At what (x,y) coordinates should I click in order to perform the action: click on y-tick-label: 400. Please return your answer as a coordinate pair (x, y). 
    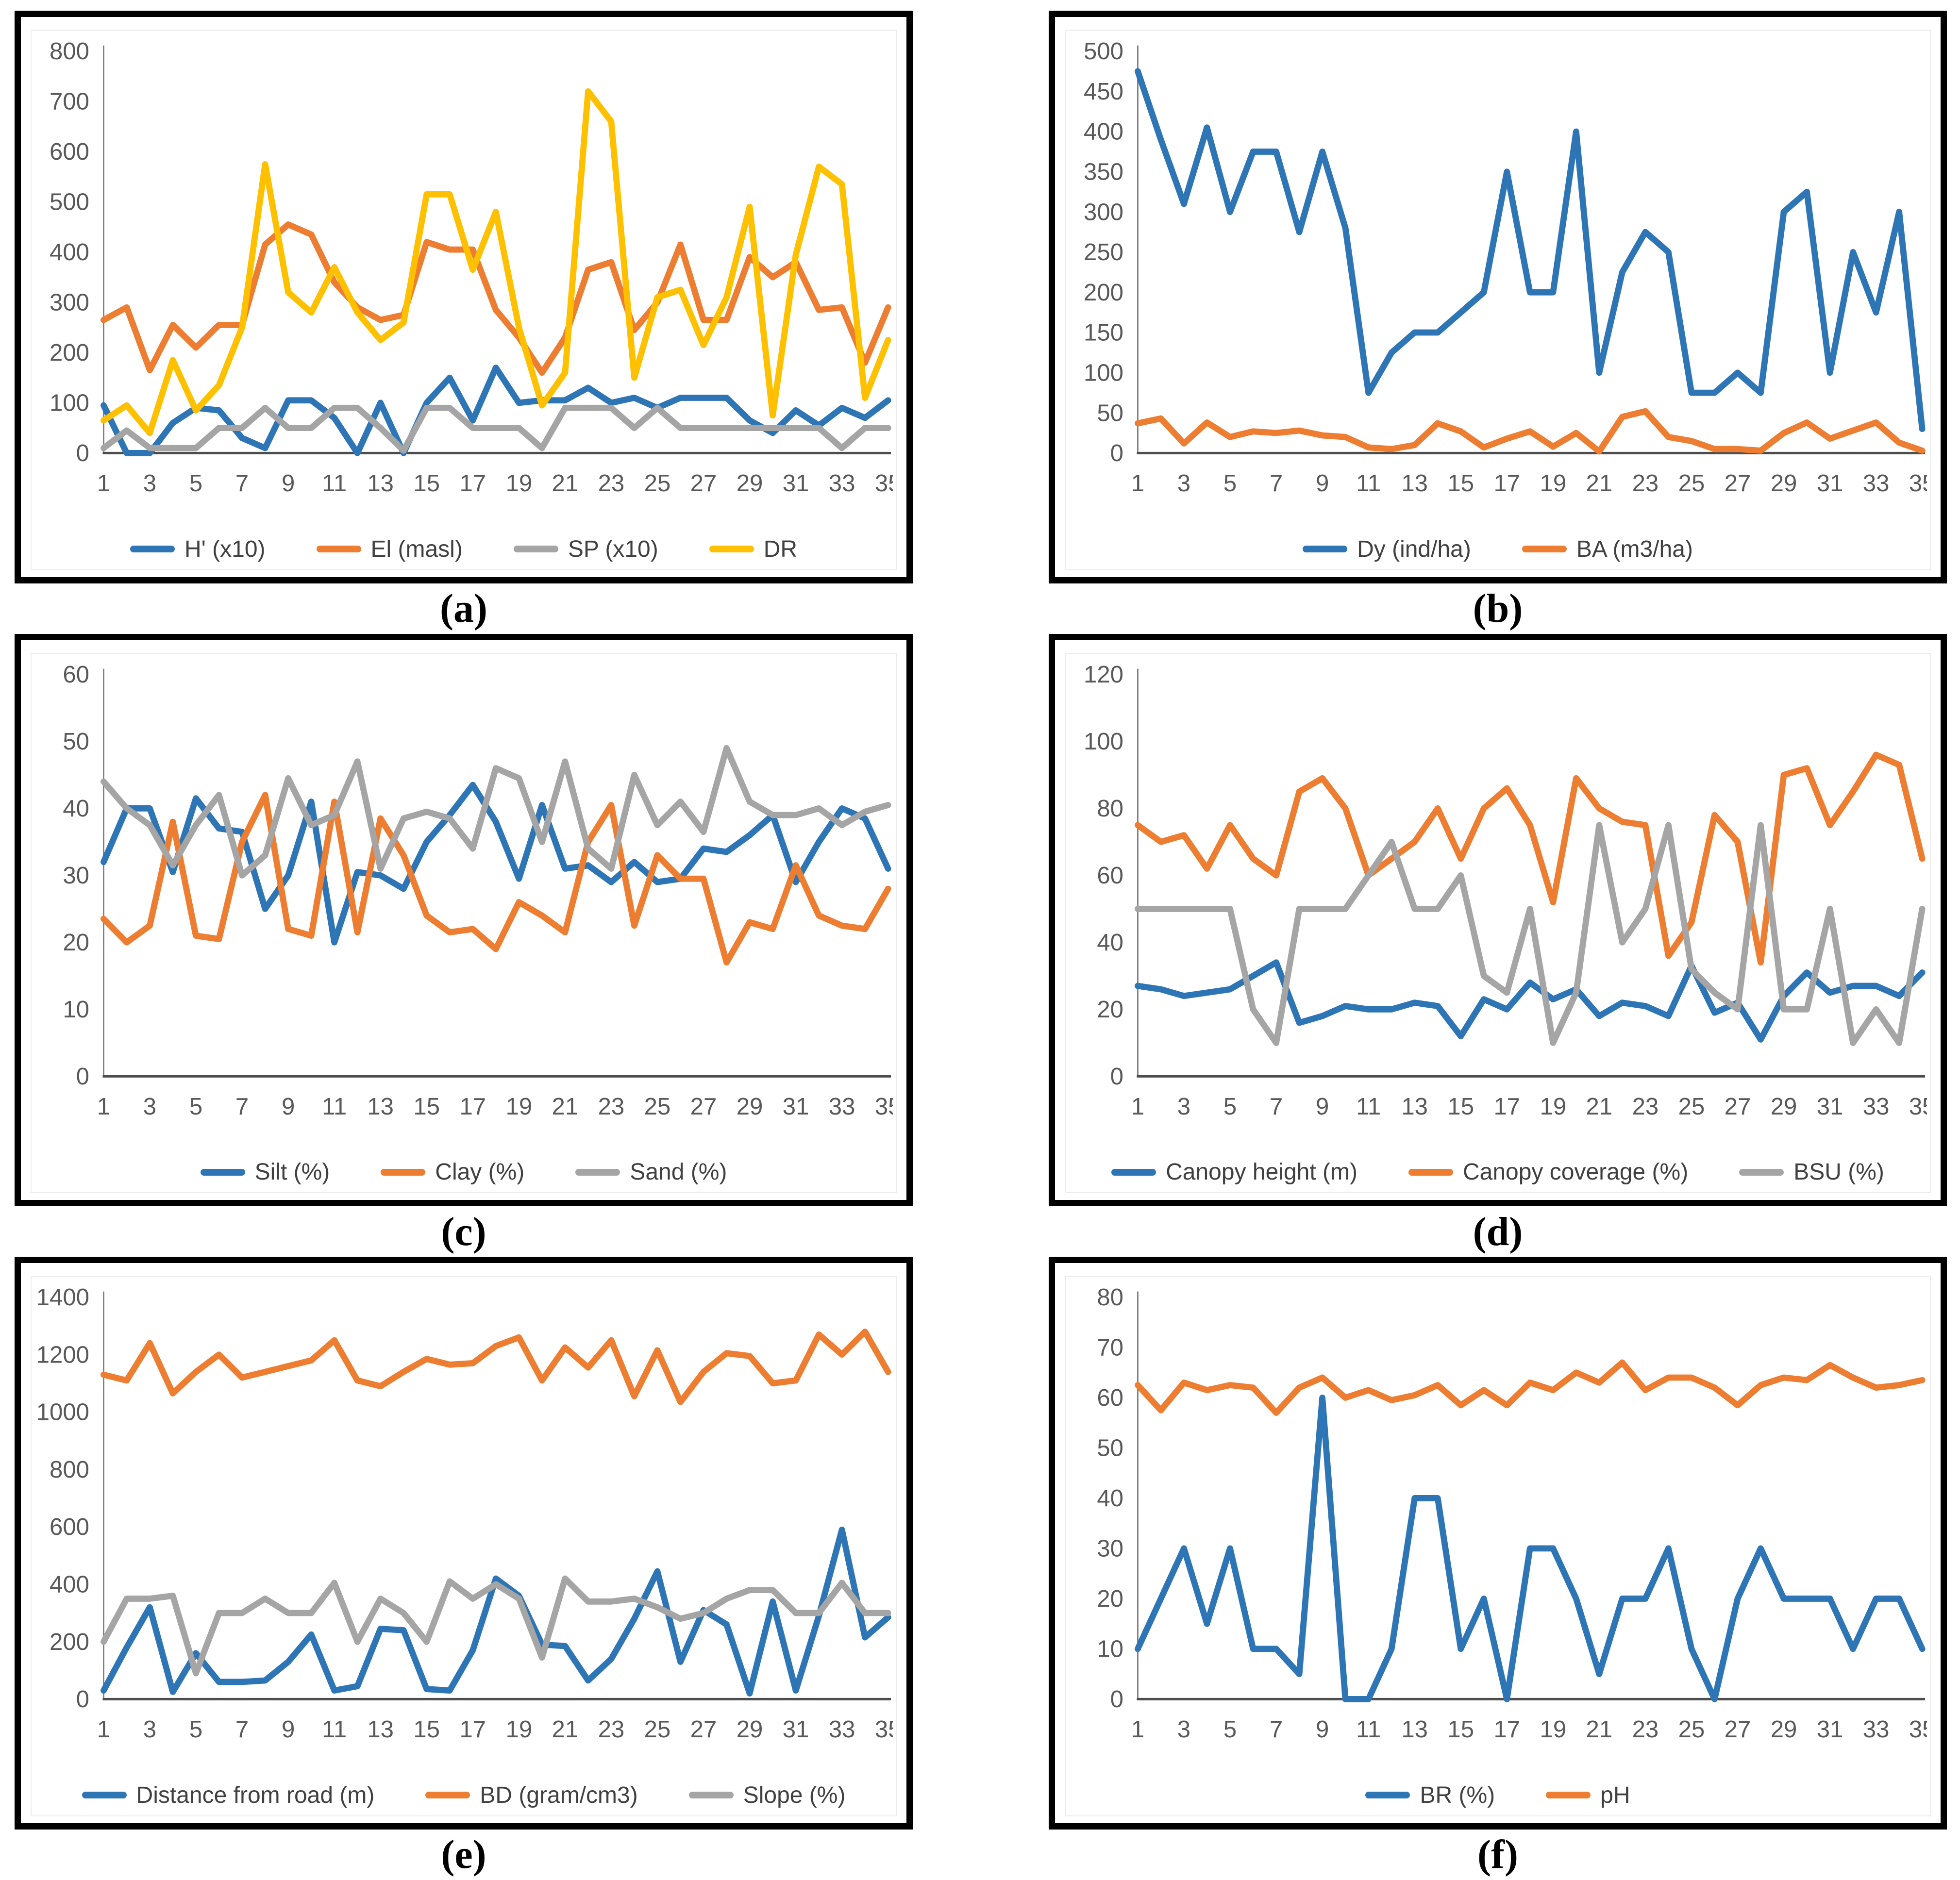
    Looking at the image, I should click on (1103, 132).